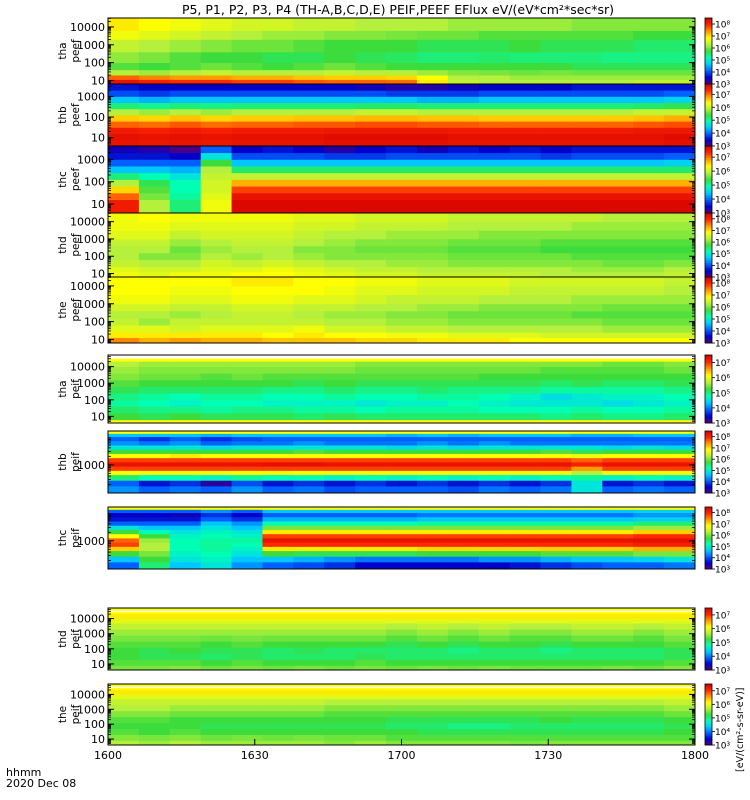 This screenshot has height=800, width=750. What do you see at coordinates (401, 310) in the screenshot?
I see `panel-frame` at bounding box center [401, 310].